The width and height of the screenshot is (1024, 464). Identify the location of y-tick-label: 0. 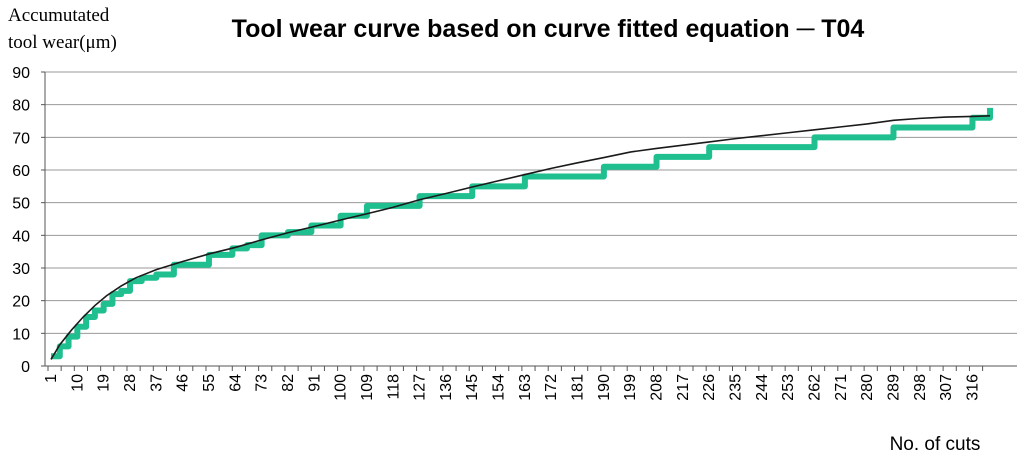
(25, 367).